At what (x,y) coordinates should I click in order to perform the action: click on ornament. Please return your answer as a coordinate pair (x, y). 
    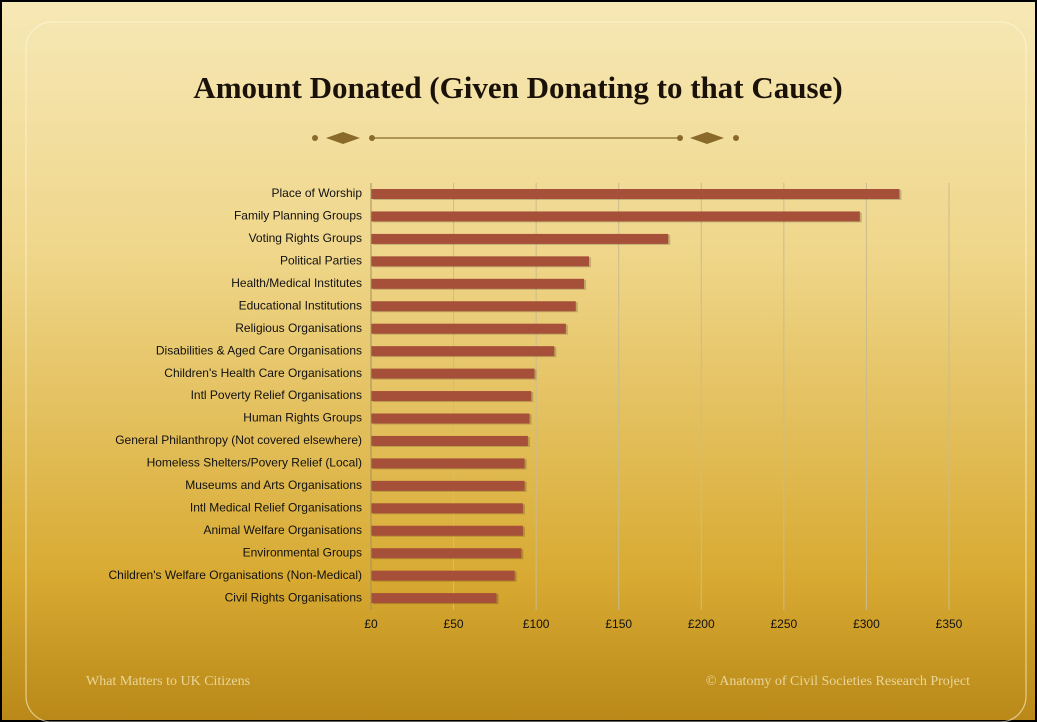
    Looking at the image, I should click on (525, 138).